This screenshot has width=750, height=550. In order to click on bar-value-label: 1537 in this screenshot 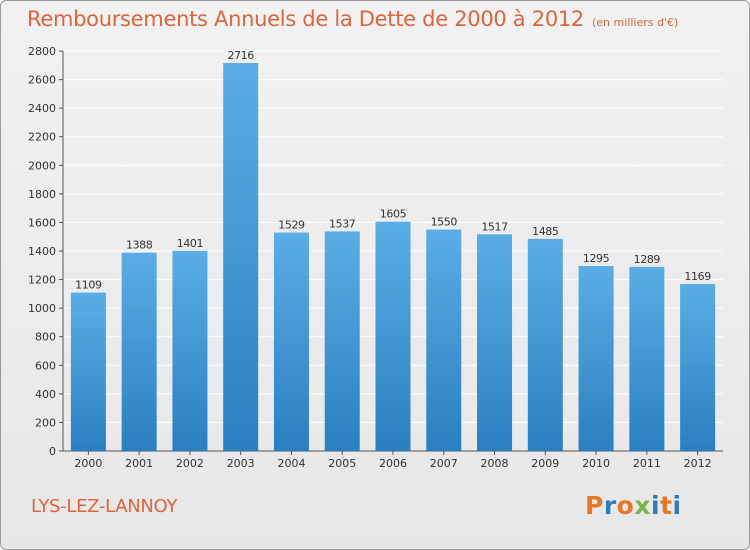, I will do `click(342, 223)`.